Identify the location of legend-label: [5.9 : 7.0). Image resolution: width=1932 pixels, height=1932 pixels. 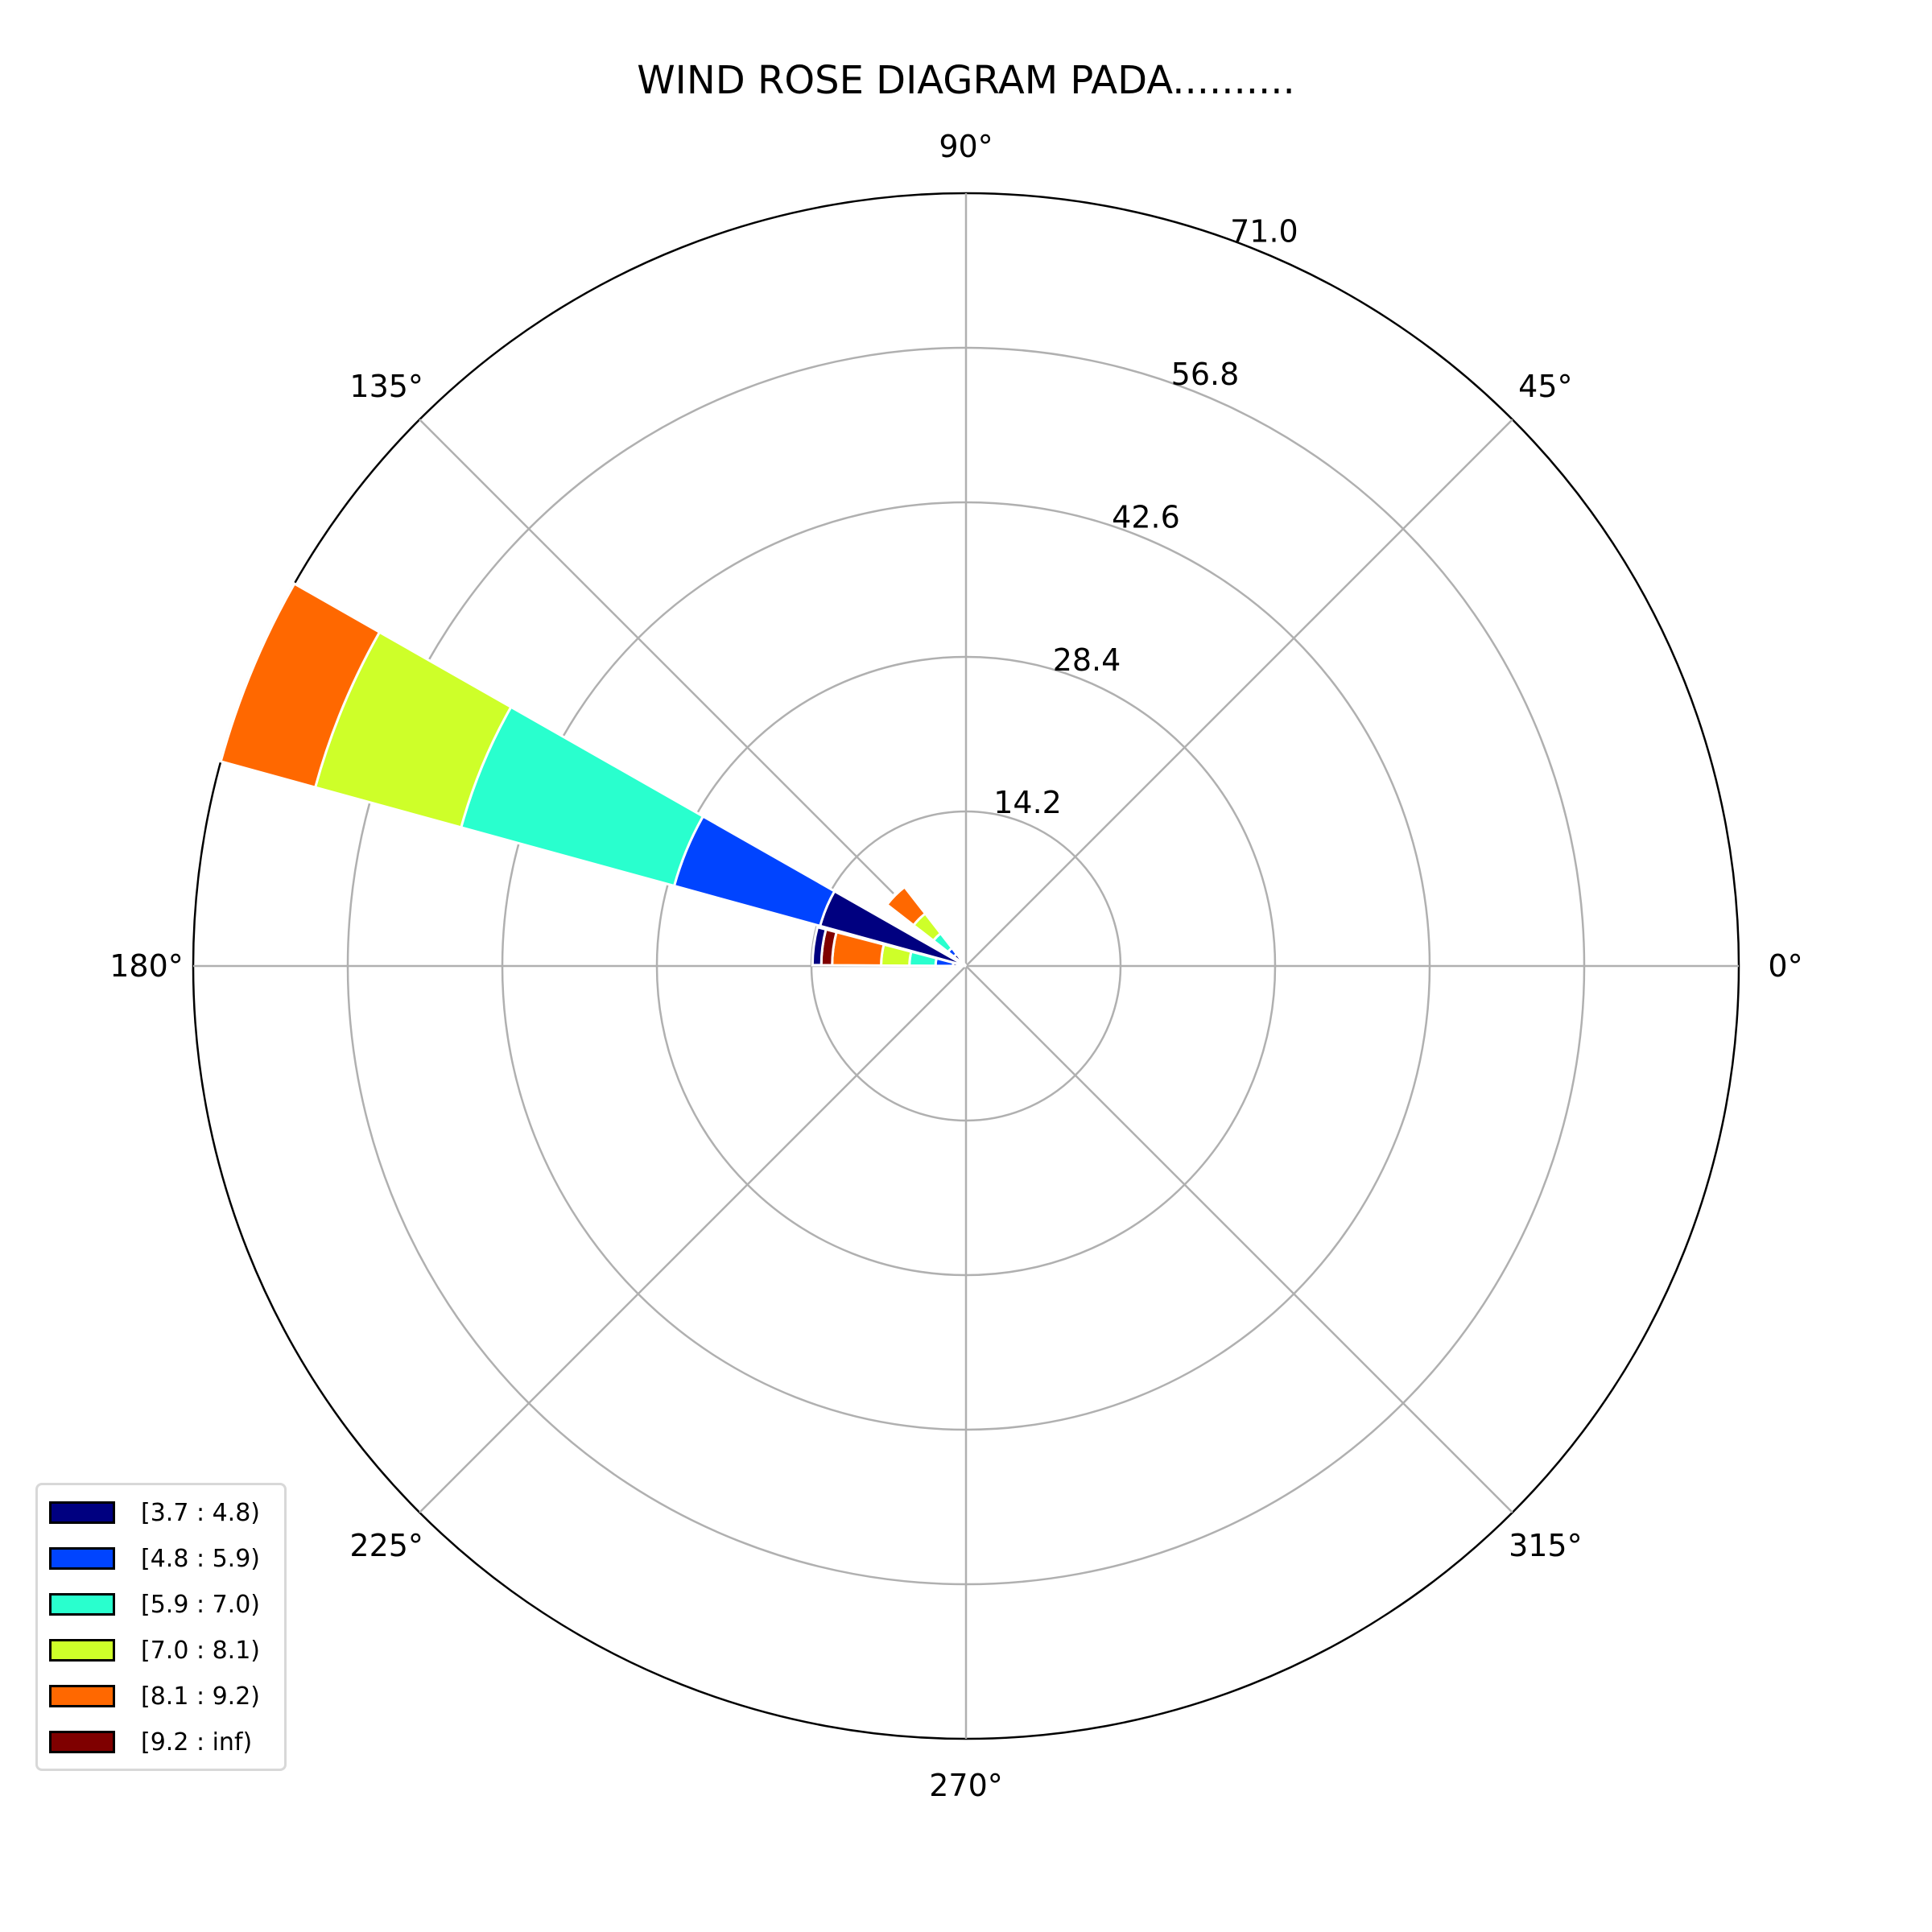
(201, 1604).